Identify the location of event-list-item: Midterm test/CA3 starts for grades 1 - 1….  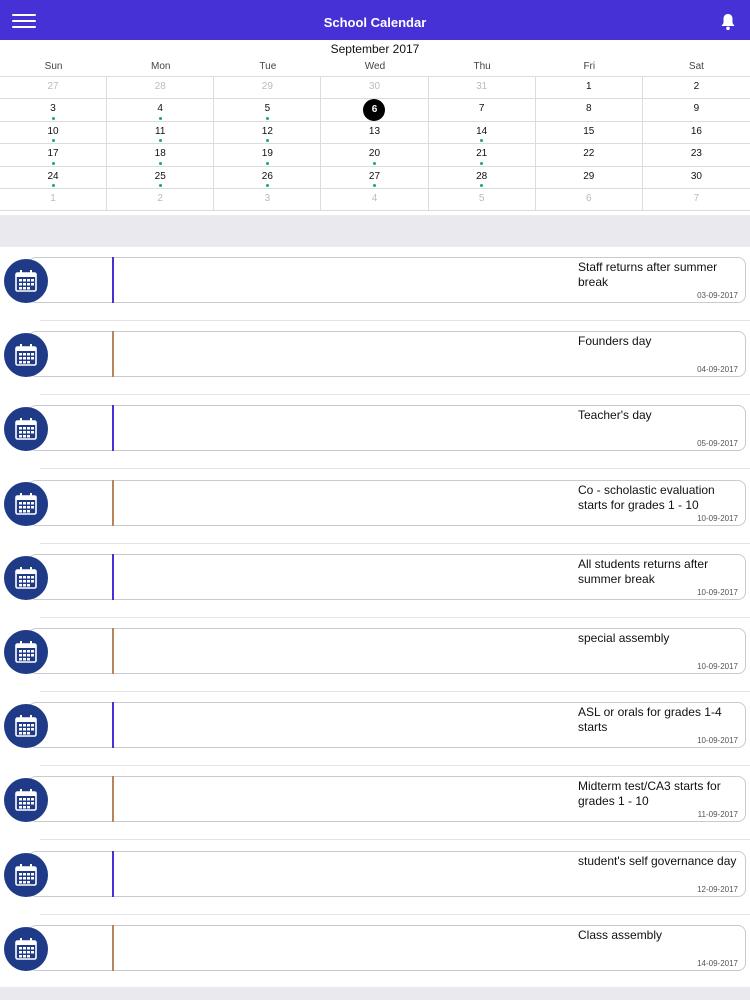
(375, 803).